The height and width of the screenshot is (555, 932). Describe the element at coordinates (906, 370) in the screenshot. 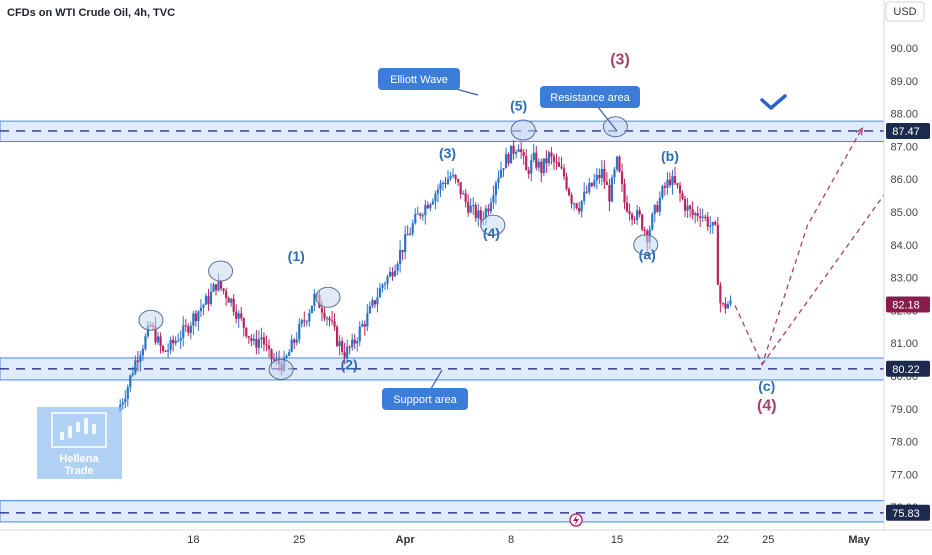

I see `price-tag-label: 80.22` at that location.